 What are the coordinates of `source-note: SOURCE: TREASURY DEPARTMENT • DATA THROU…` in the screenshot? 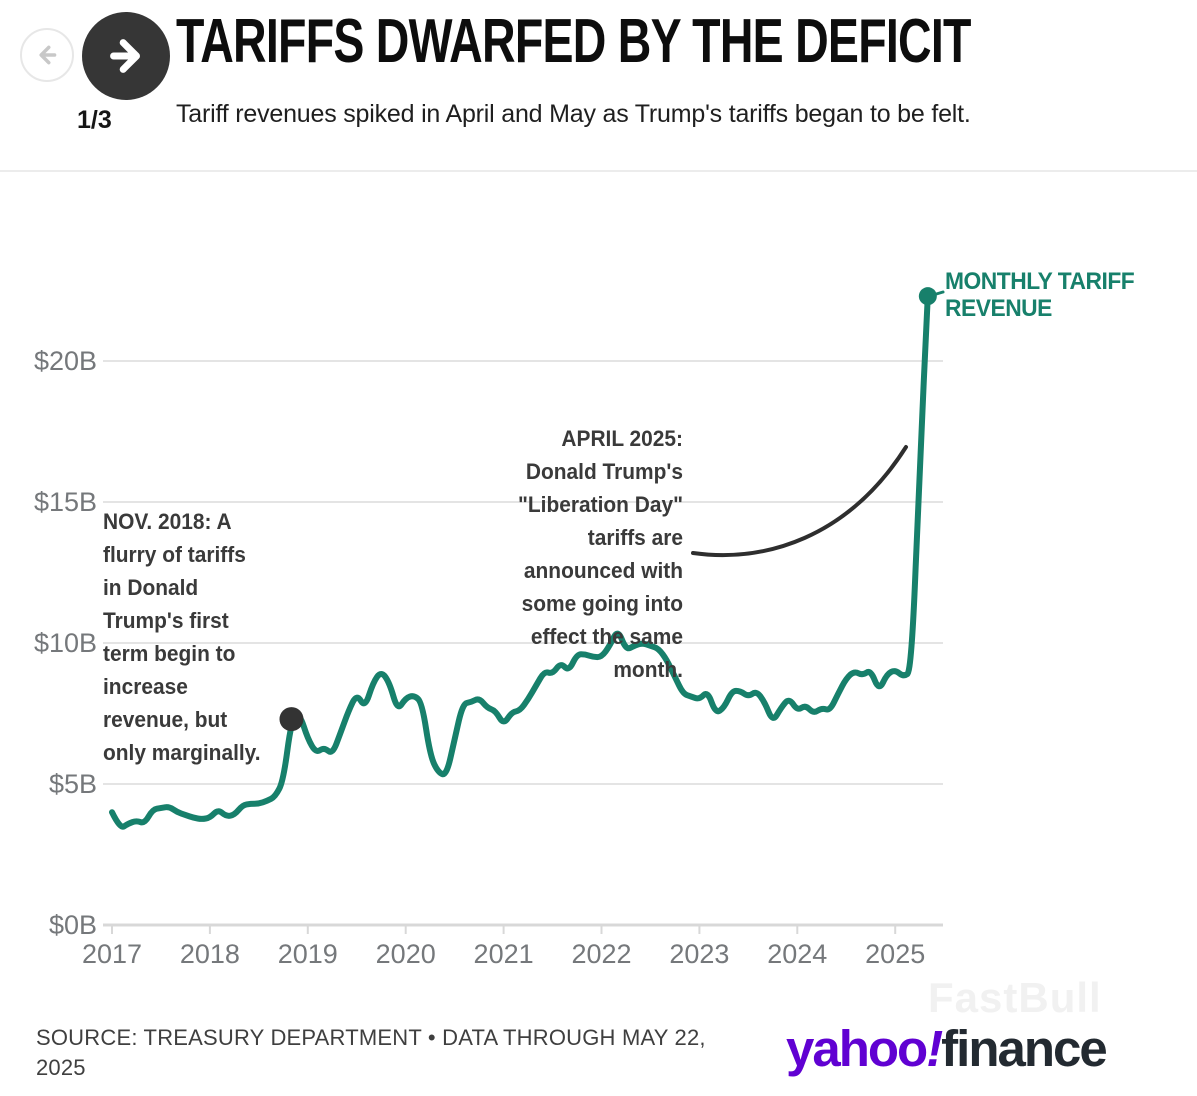 It's located at (371, 1052).